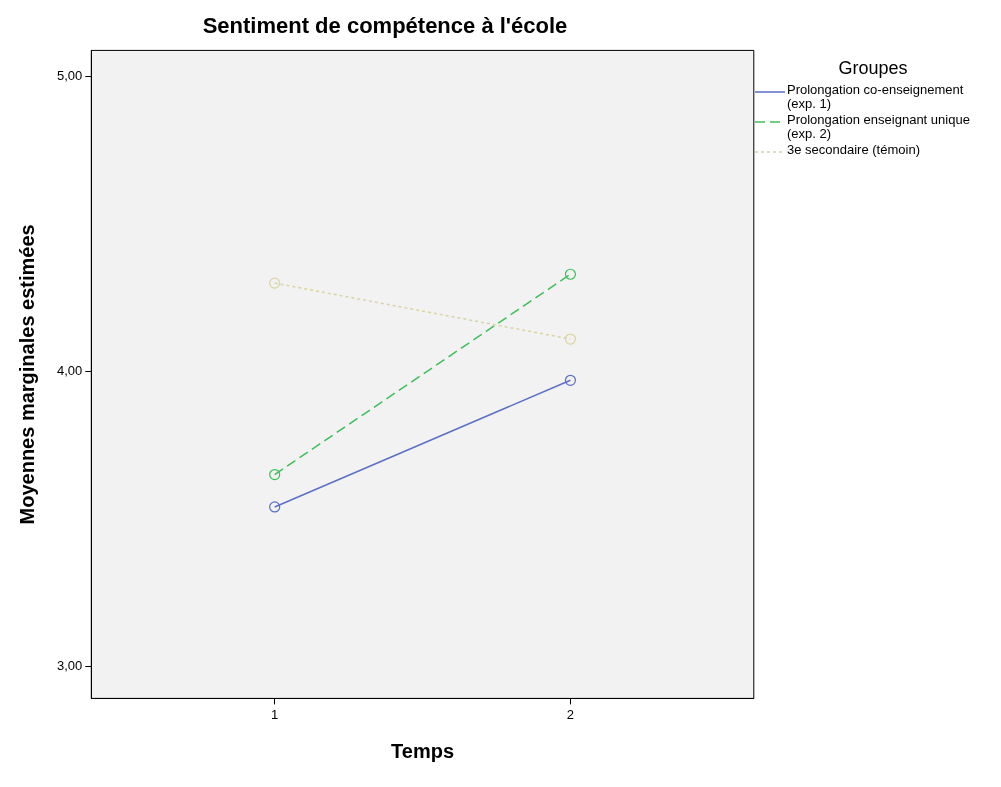  What do you see at coordinates (853, 149) in the screenshot?
I see `legend-label: 3e secondaire (témoin)` at bounding box center [853, 149].